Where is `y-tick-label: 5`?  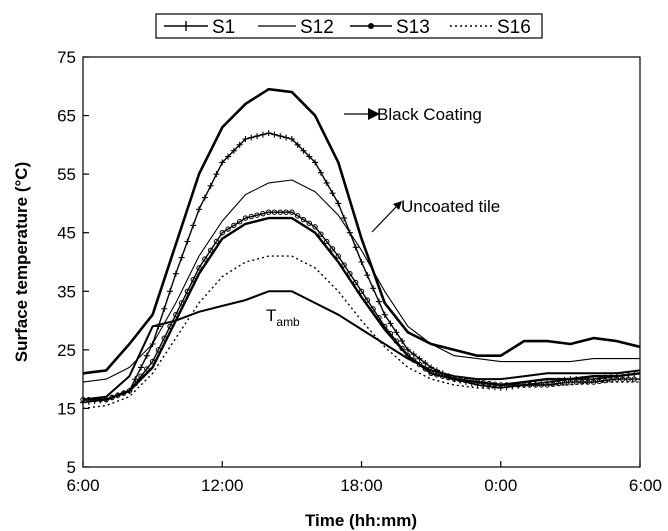
y-tick-label: 5 is located at coordinates (71, 467).